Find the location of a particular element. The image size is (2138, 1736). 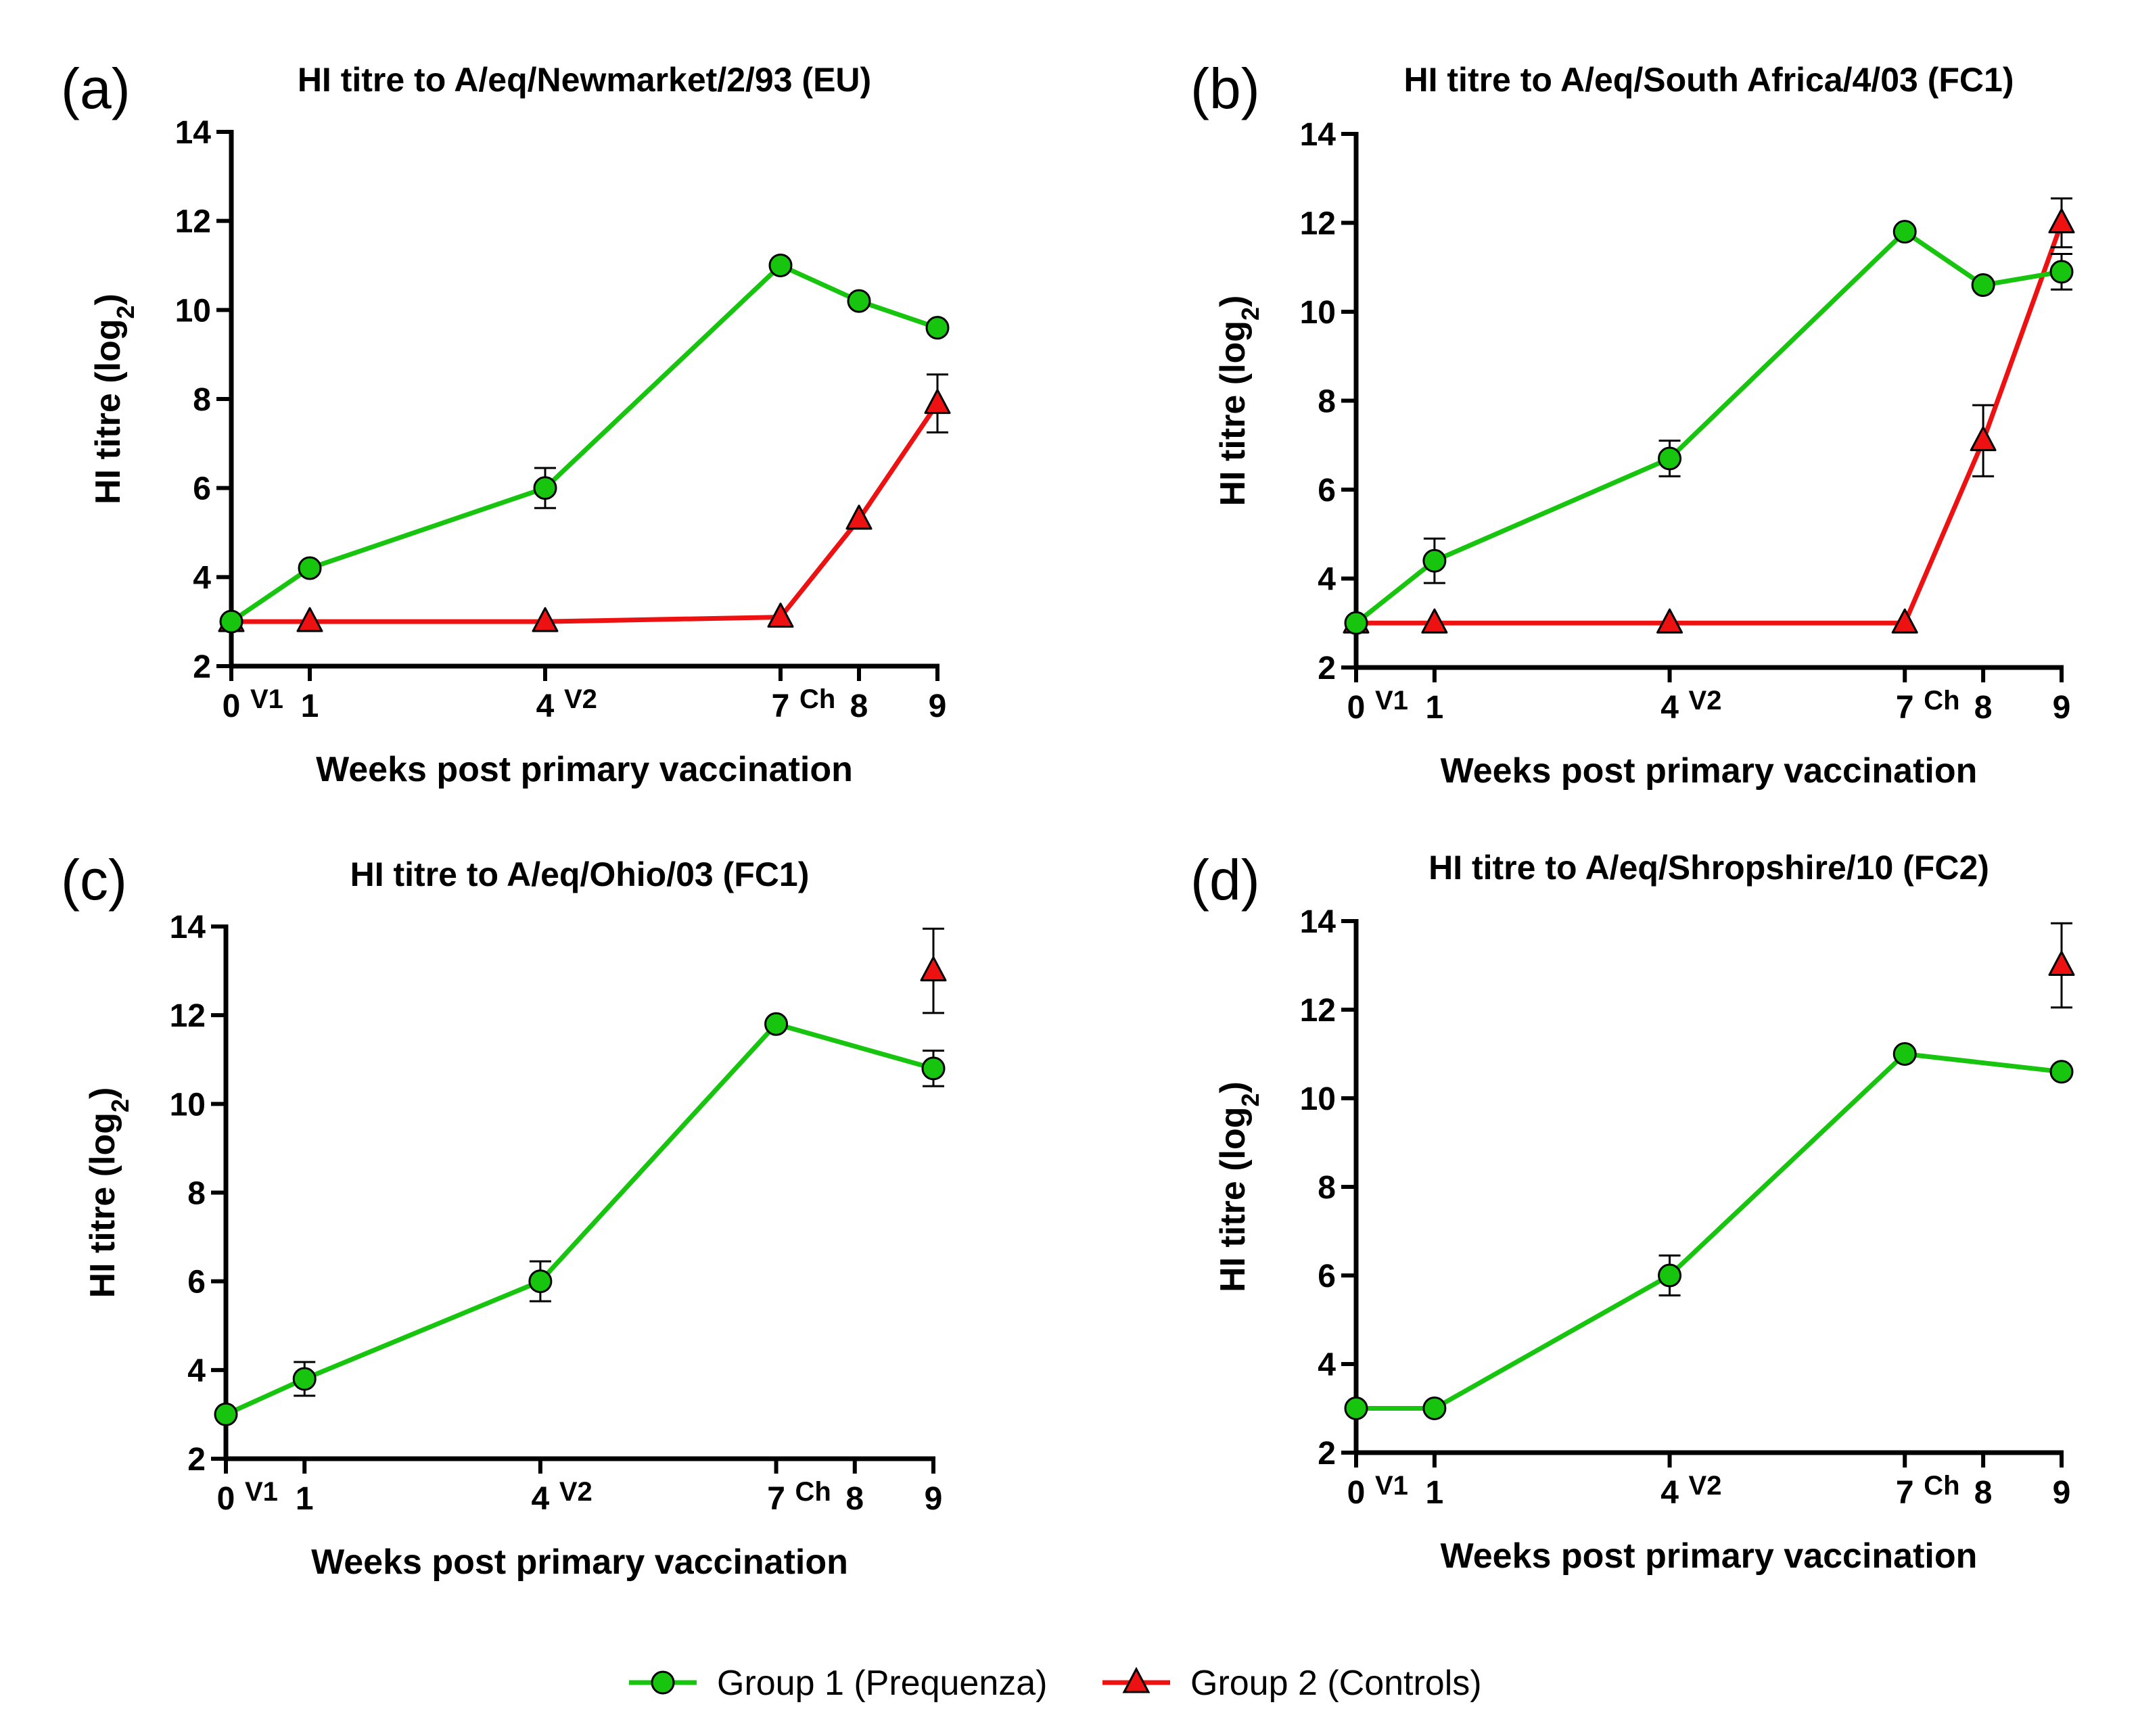

chart-title: HI titre to A/eq/South Africa/4/03 (FC1) is located at coordinates (1709, 80).